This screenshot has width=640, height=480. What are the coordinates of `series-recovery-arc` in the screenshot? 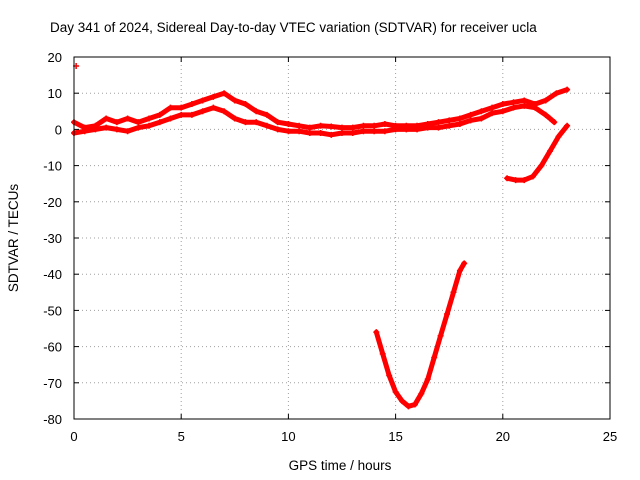 It's located at (537, 153).